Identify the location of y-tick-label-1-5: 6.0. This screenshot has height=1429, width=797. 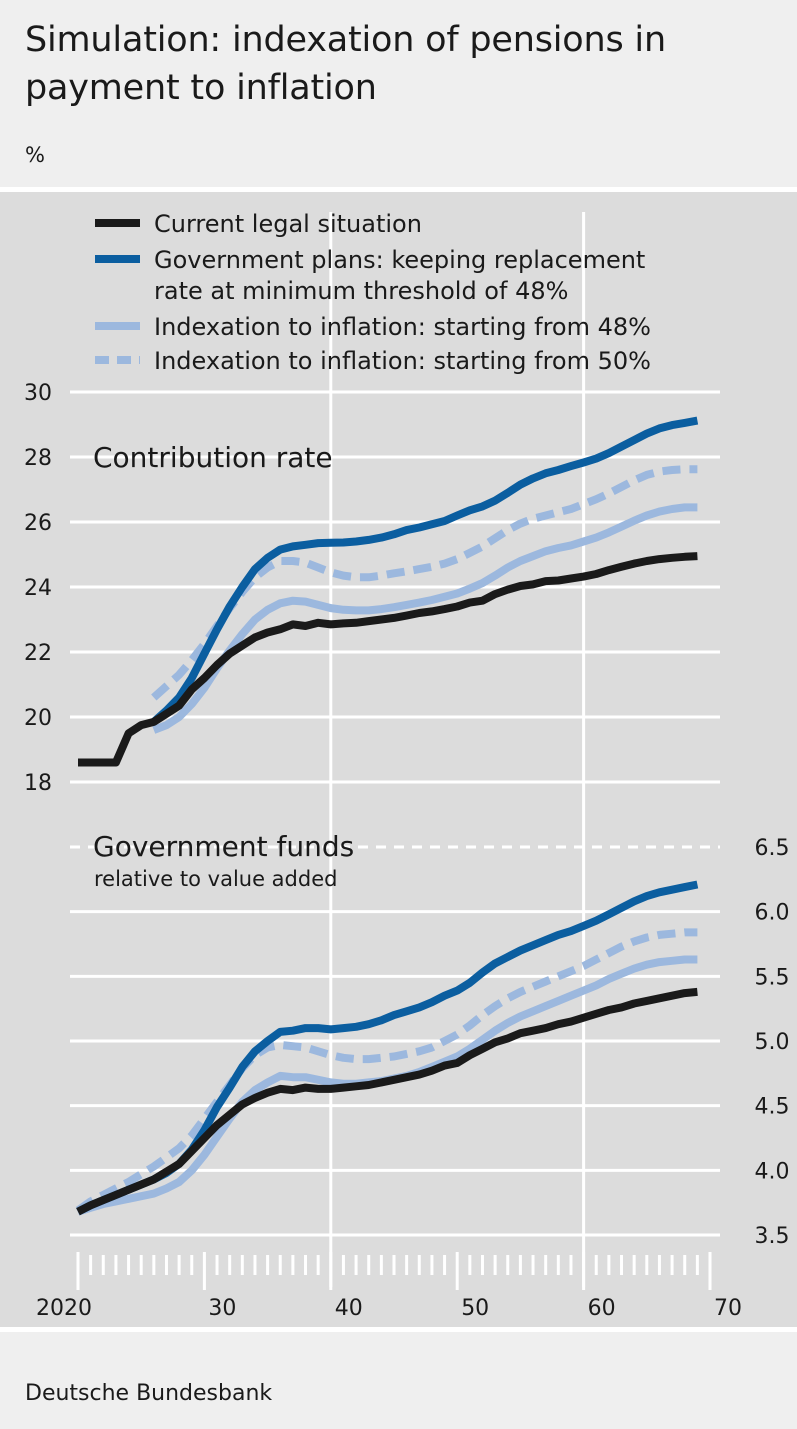
(772, 913).